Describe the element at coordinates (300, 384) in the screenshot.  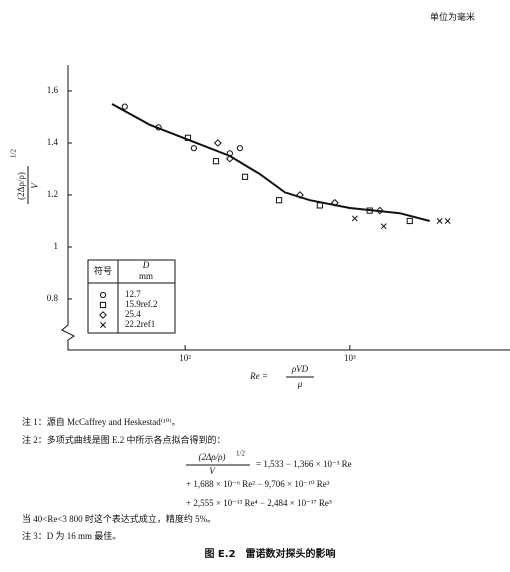
I see `x-label-denominator: μ` at that location.